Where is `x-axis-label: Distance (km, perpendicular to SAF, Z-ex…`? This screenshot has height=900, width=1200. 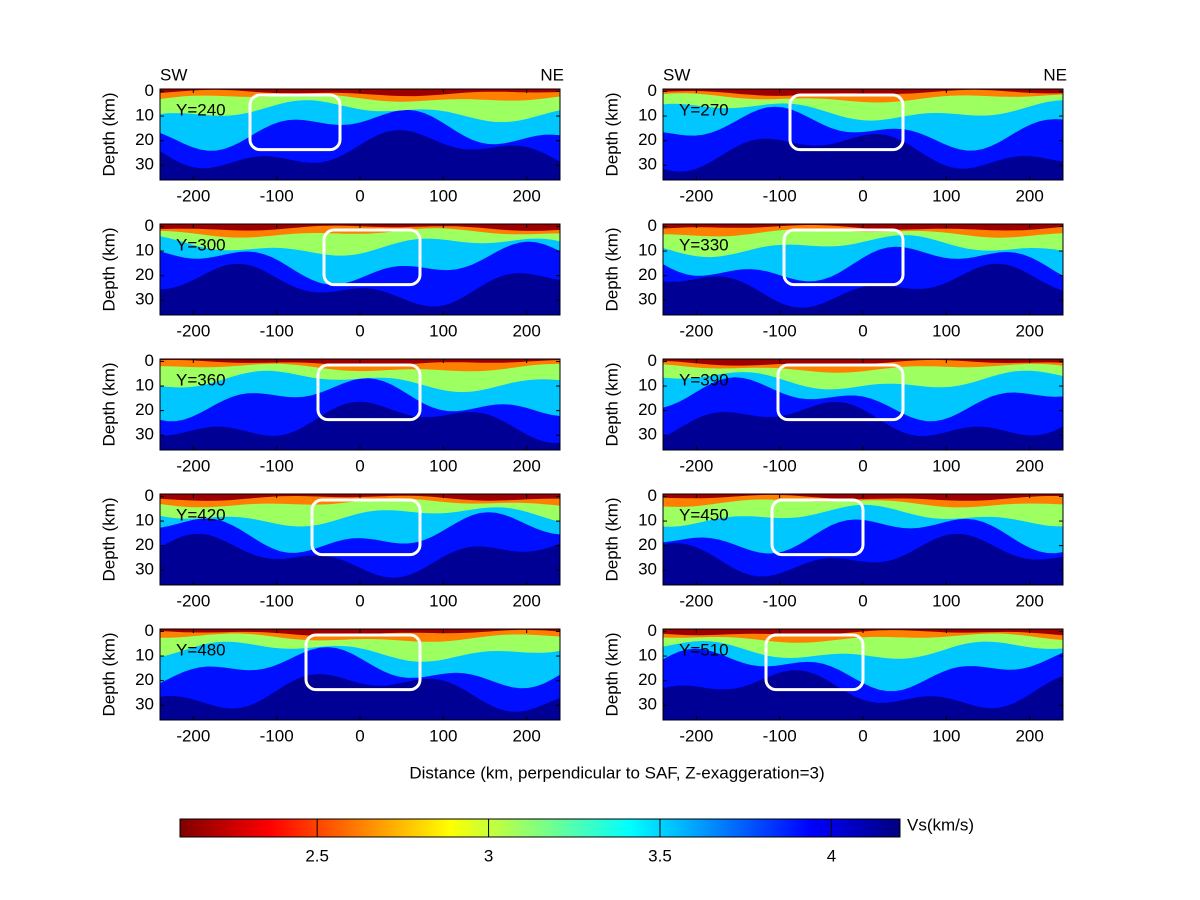 x-axis-label: Distance (km, perpendicular to SAF, Z-ex… is located at coordinates (616, 772).